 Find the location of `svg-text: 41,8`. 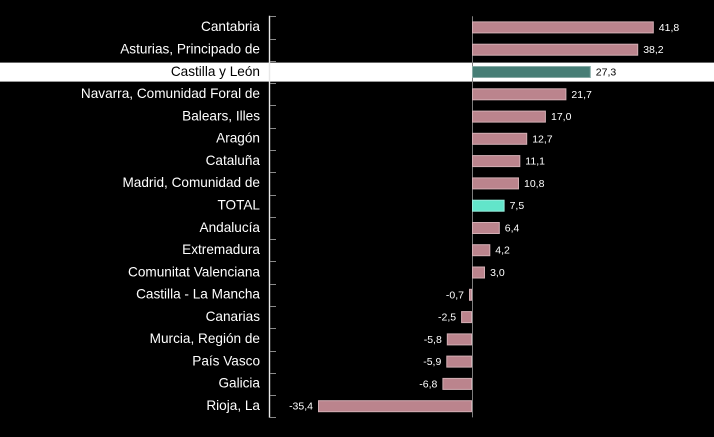

svg-text: 41,8 is located at coordinates (669, 28).